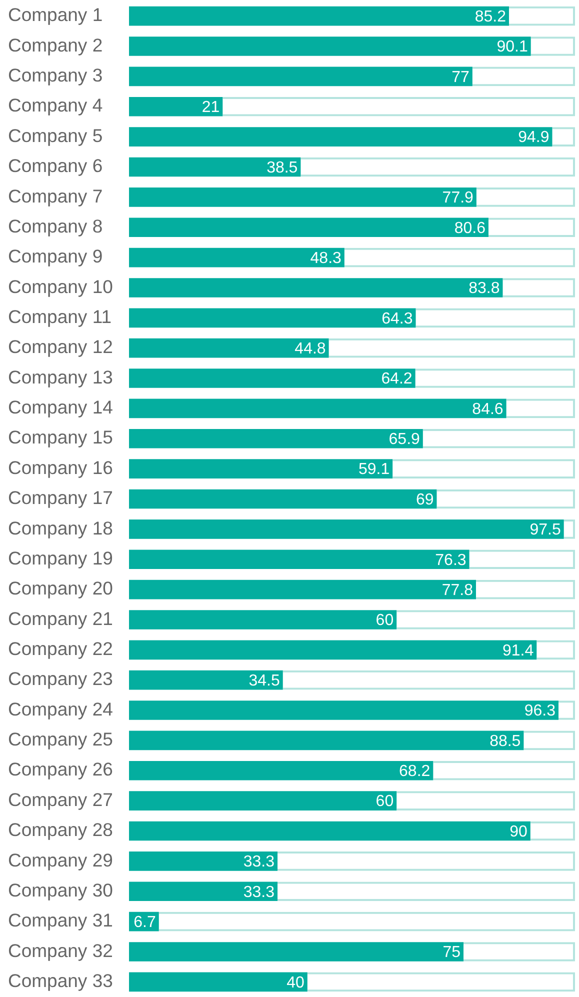 This screenshot has width=579, height=997. I want to click on y-tick-label: Company 31, so click(60, 920).